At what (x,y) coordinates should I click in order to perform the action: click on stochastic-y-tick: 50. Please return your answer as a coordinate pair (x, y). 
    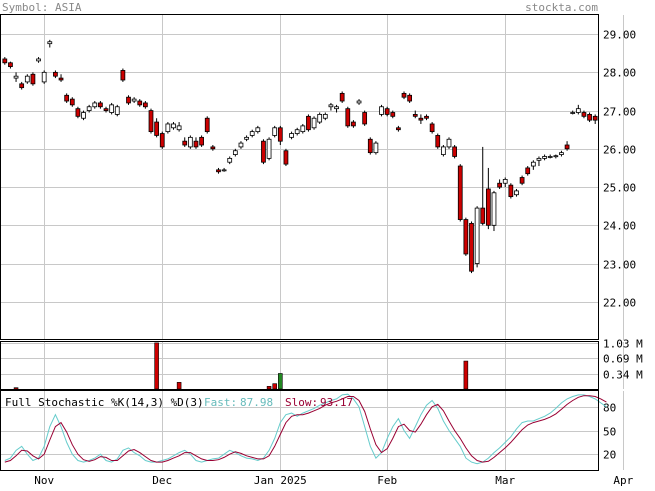
    Looking at the image, I should click on (609, 432).